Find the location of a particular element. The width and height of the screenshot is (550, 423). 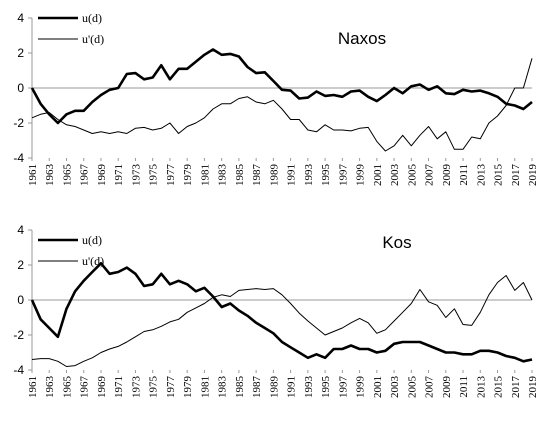

panel-title: Kos is located at coordinates (396, 242).